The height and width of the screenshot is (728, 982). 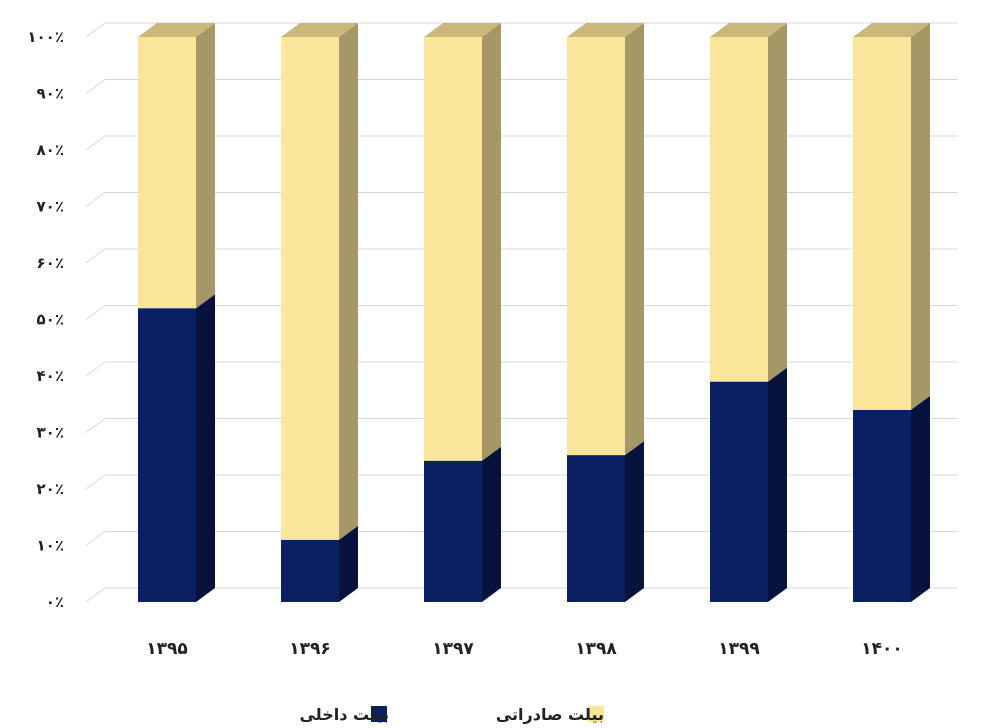 I want to click on x-tick-label: ۱۳۹۶, so click(x=310, y=649).